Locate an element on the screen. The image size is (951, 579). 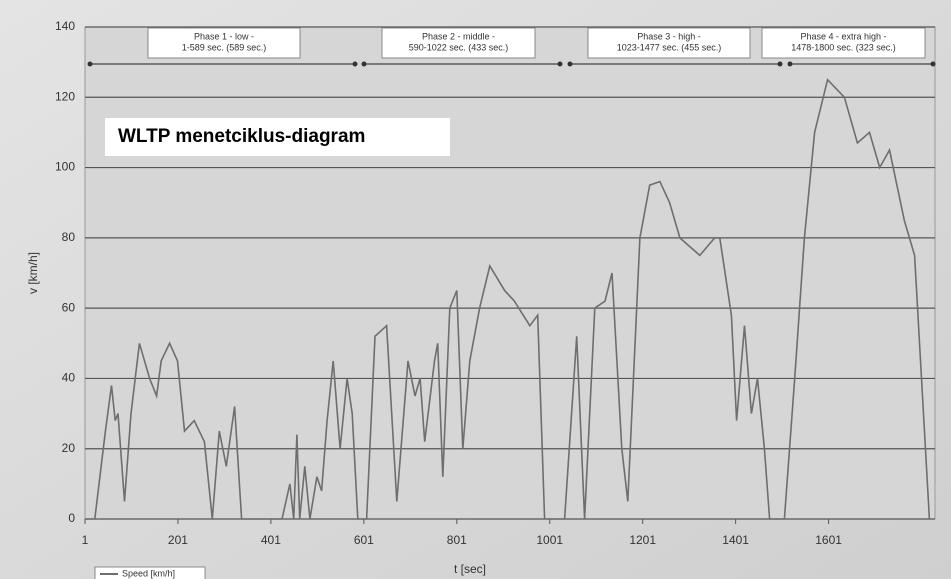
x-tick-label: 1201 is located at coordinates (642, 540).